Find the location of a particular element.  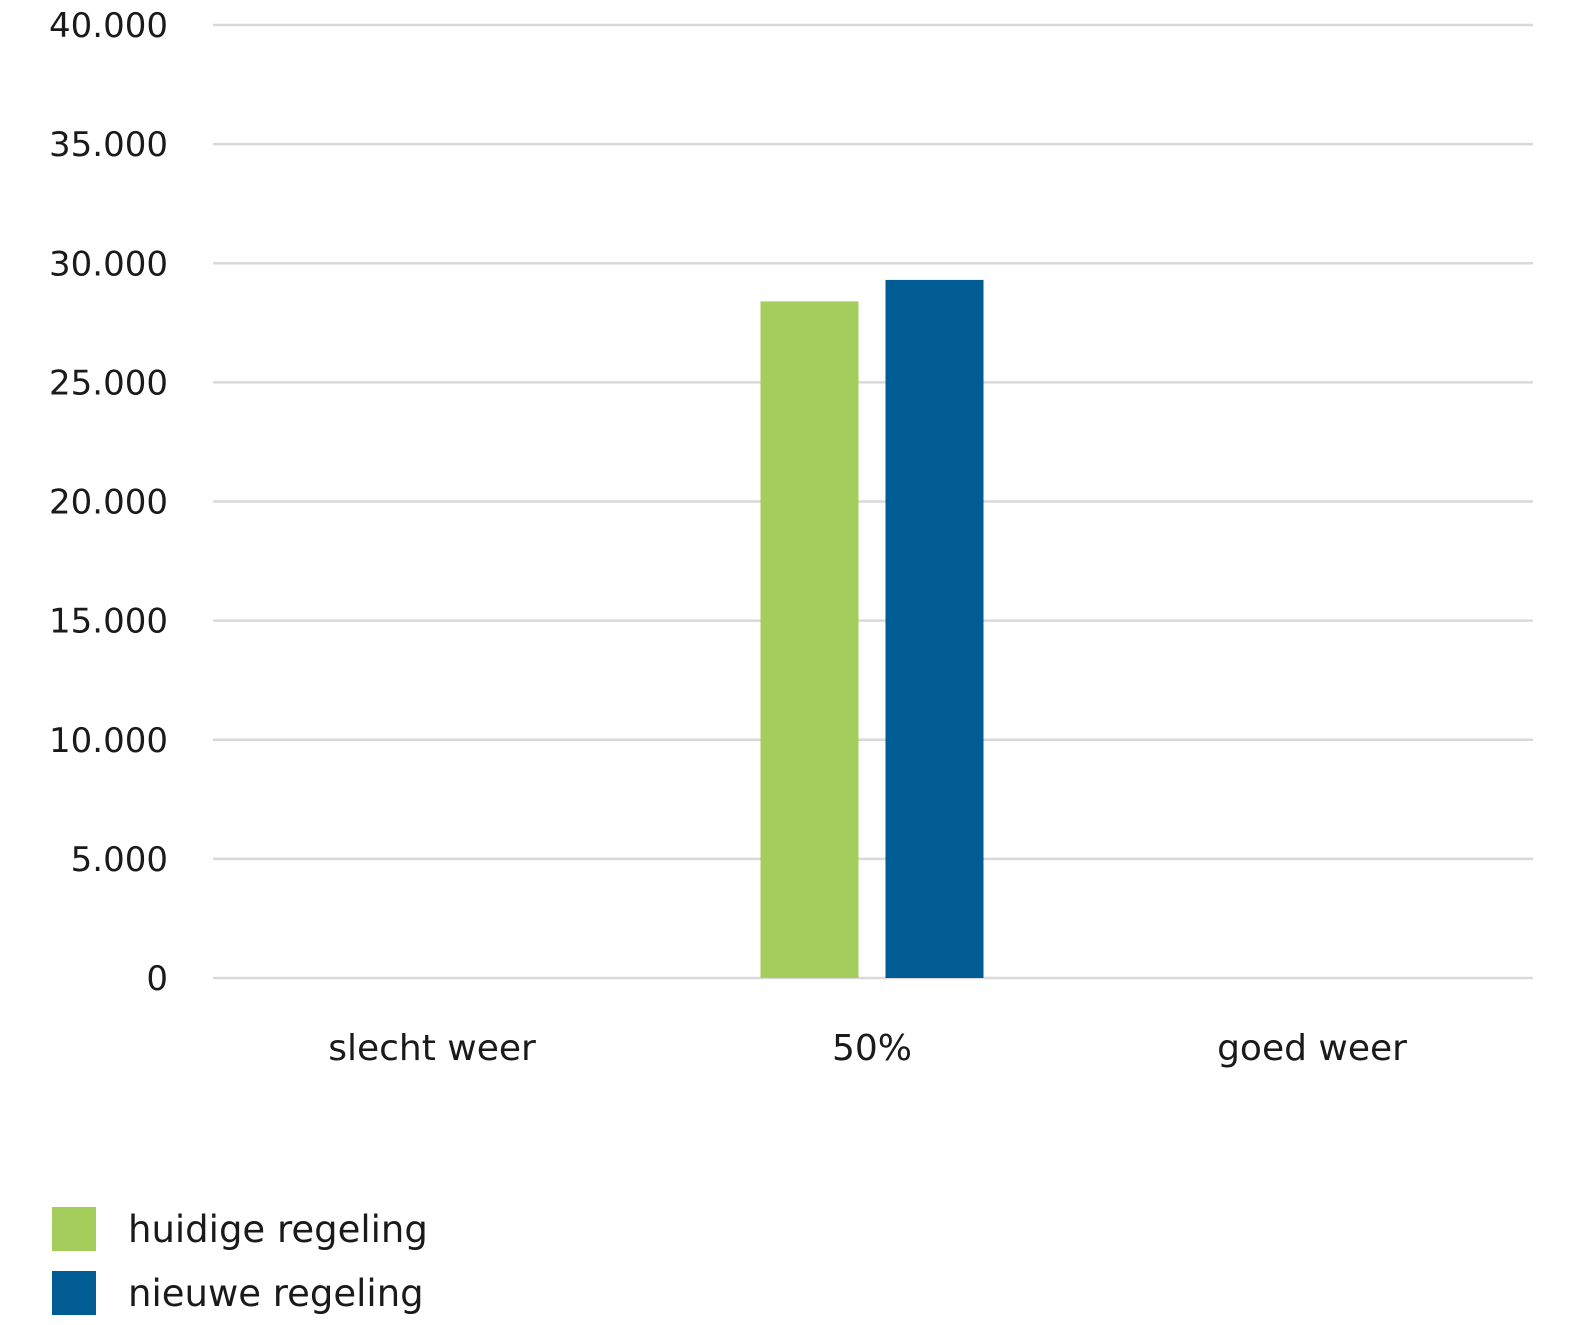

legend: huidige regeling nieuwe regeling is located at coordinates (240, 1261).